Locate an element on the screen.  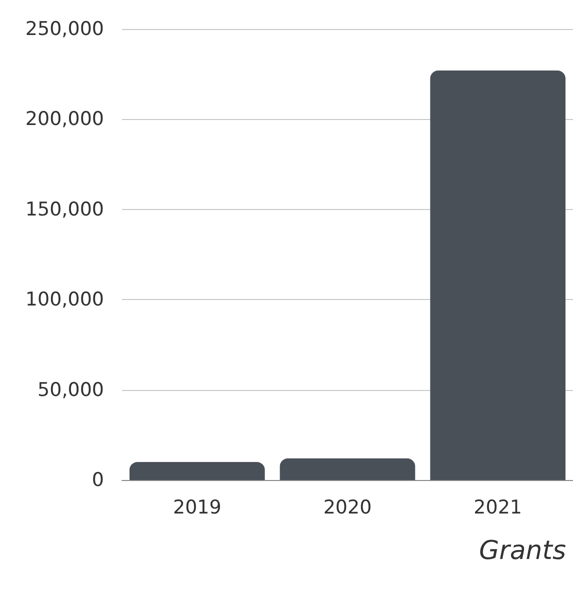
x-tick-label: 2019 is located at coordinates (197, 507).